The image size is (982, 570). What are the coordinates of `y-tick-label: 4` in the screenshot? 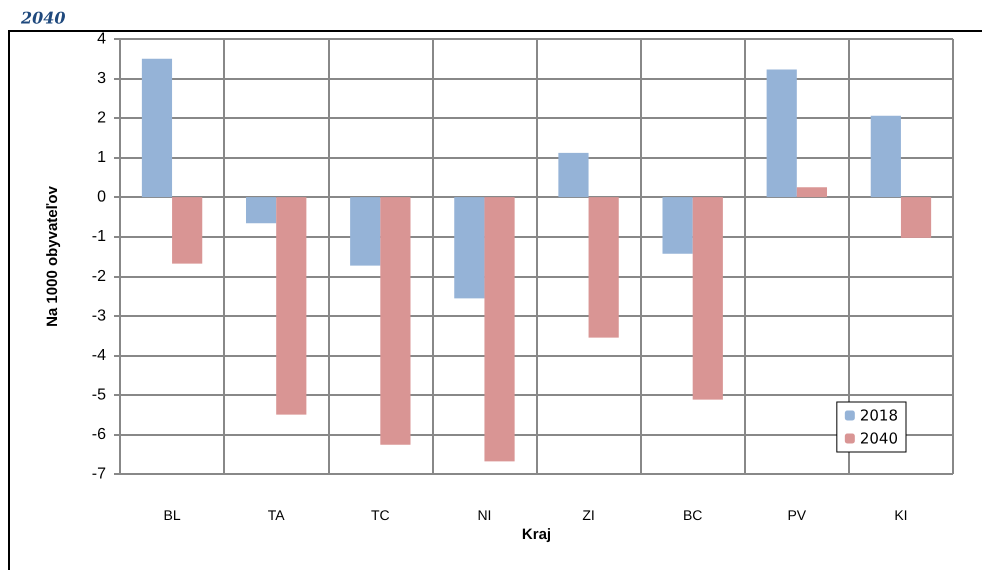 It's located at (101, 39).